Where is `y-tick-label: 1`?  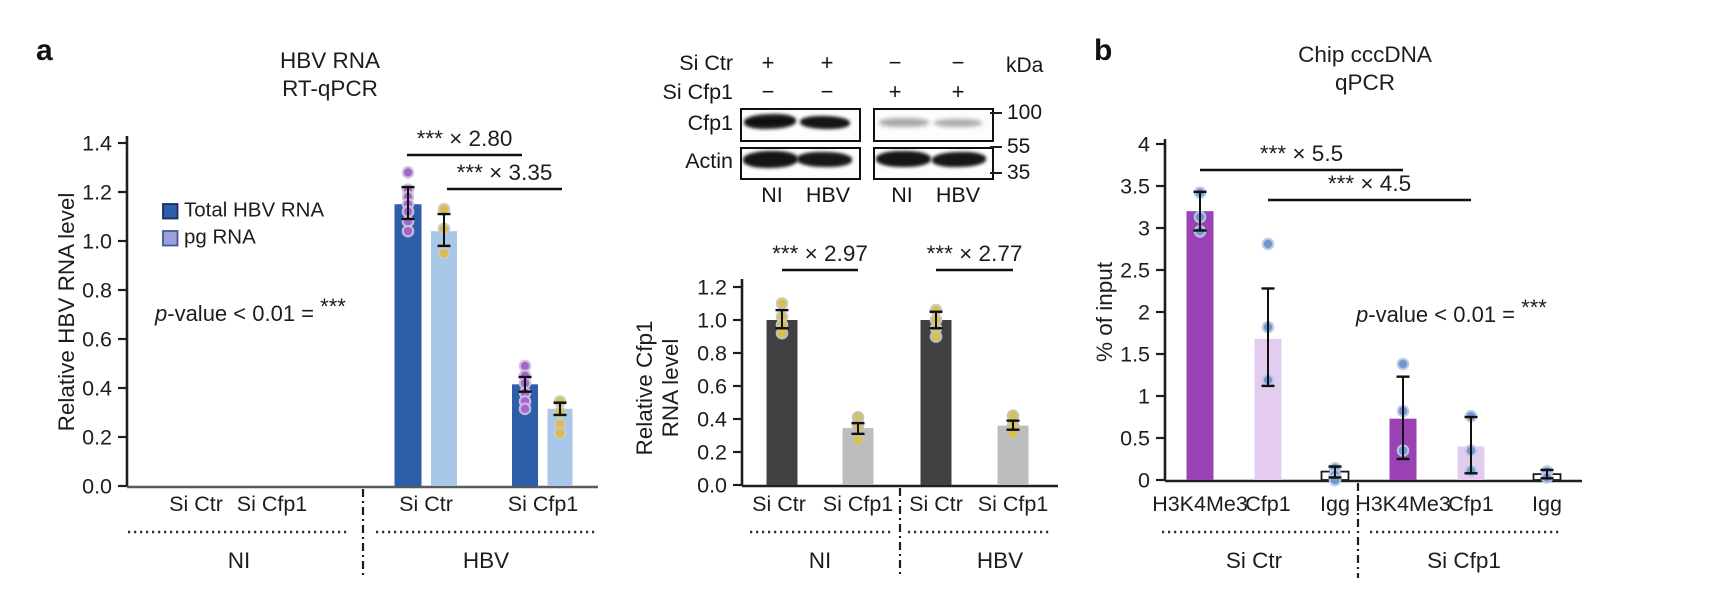
y-tick-label: 1 is located at coordinates (1144, 397).